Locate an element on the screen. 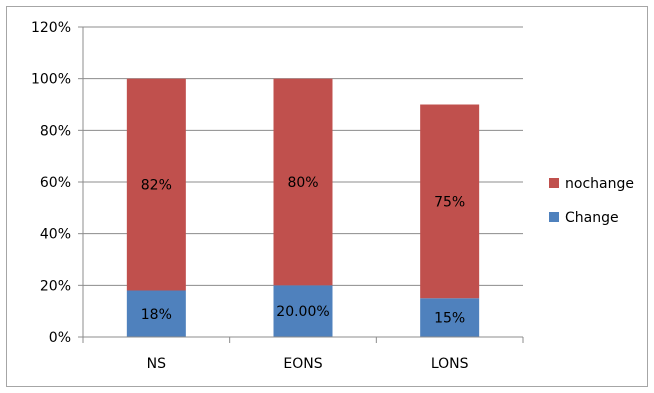 The image size is (654, 393). y-tick-labels: 0% 20% 40% 60% 80% 100% 120% is located at coordinates (51, 183).